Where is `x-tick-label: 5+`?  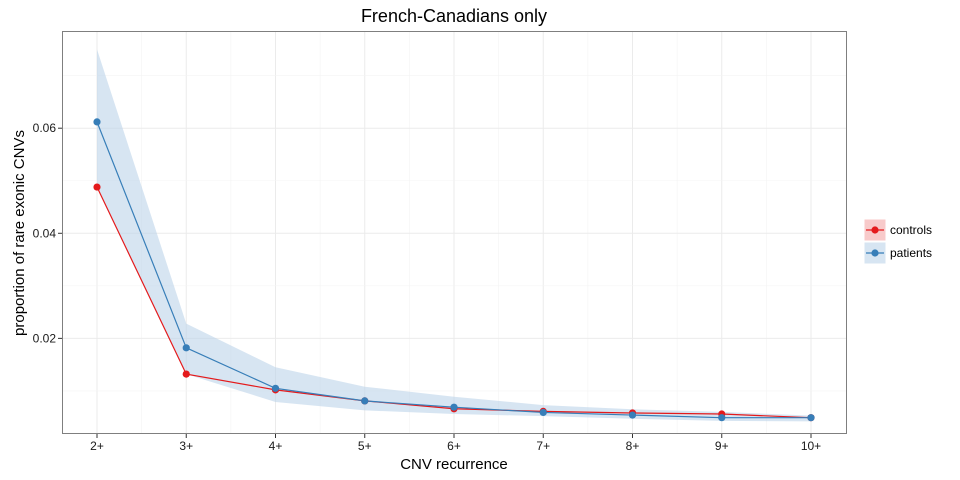 x-tick-label: 5+ is located at coordinates (365, 446).